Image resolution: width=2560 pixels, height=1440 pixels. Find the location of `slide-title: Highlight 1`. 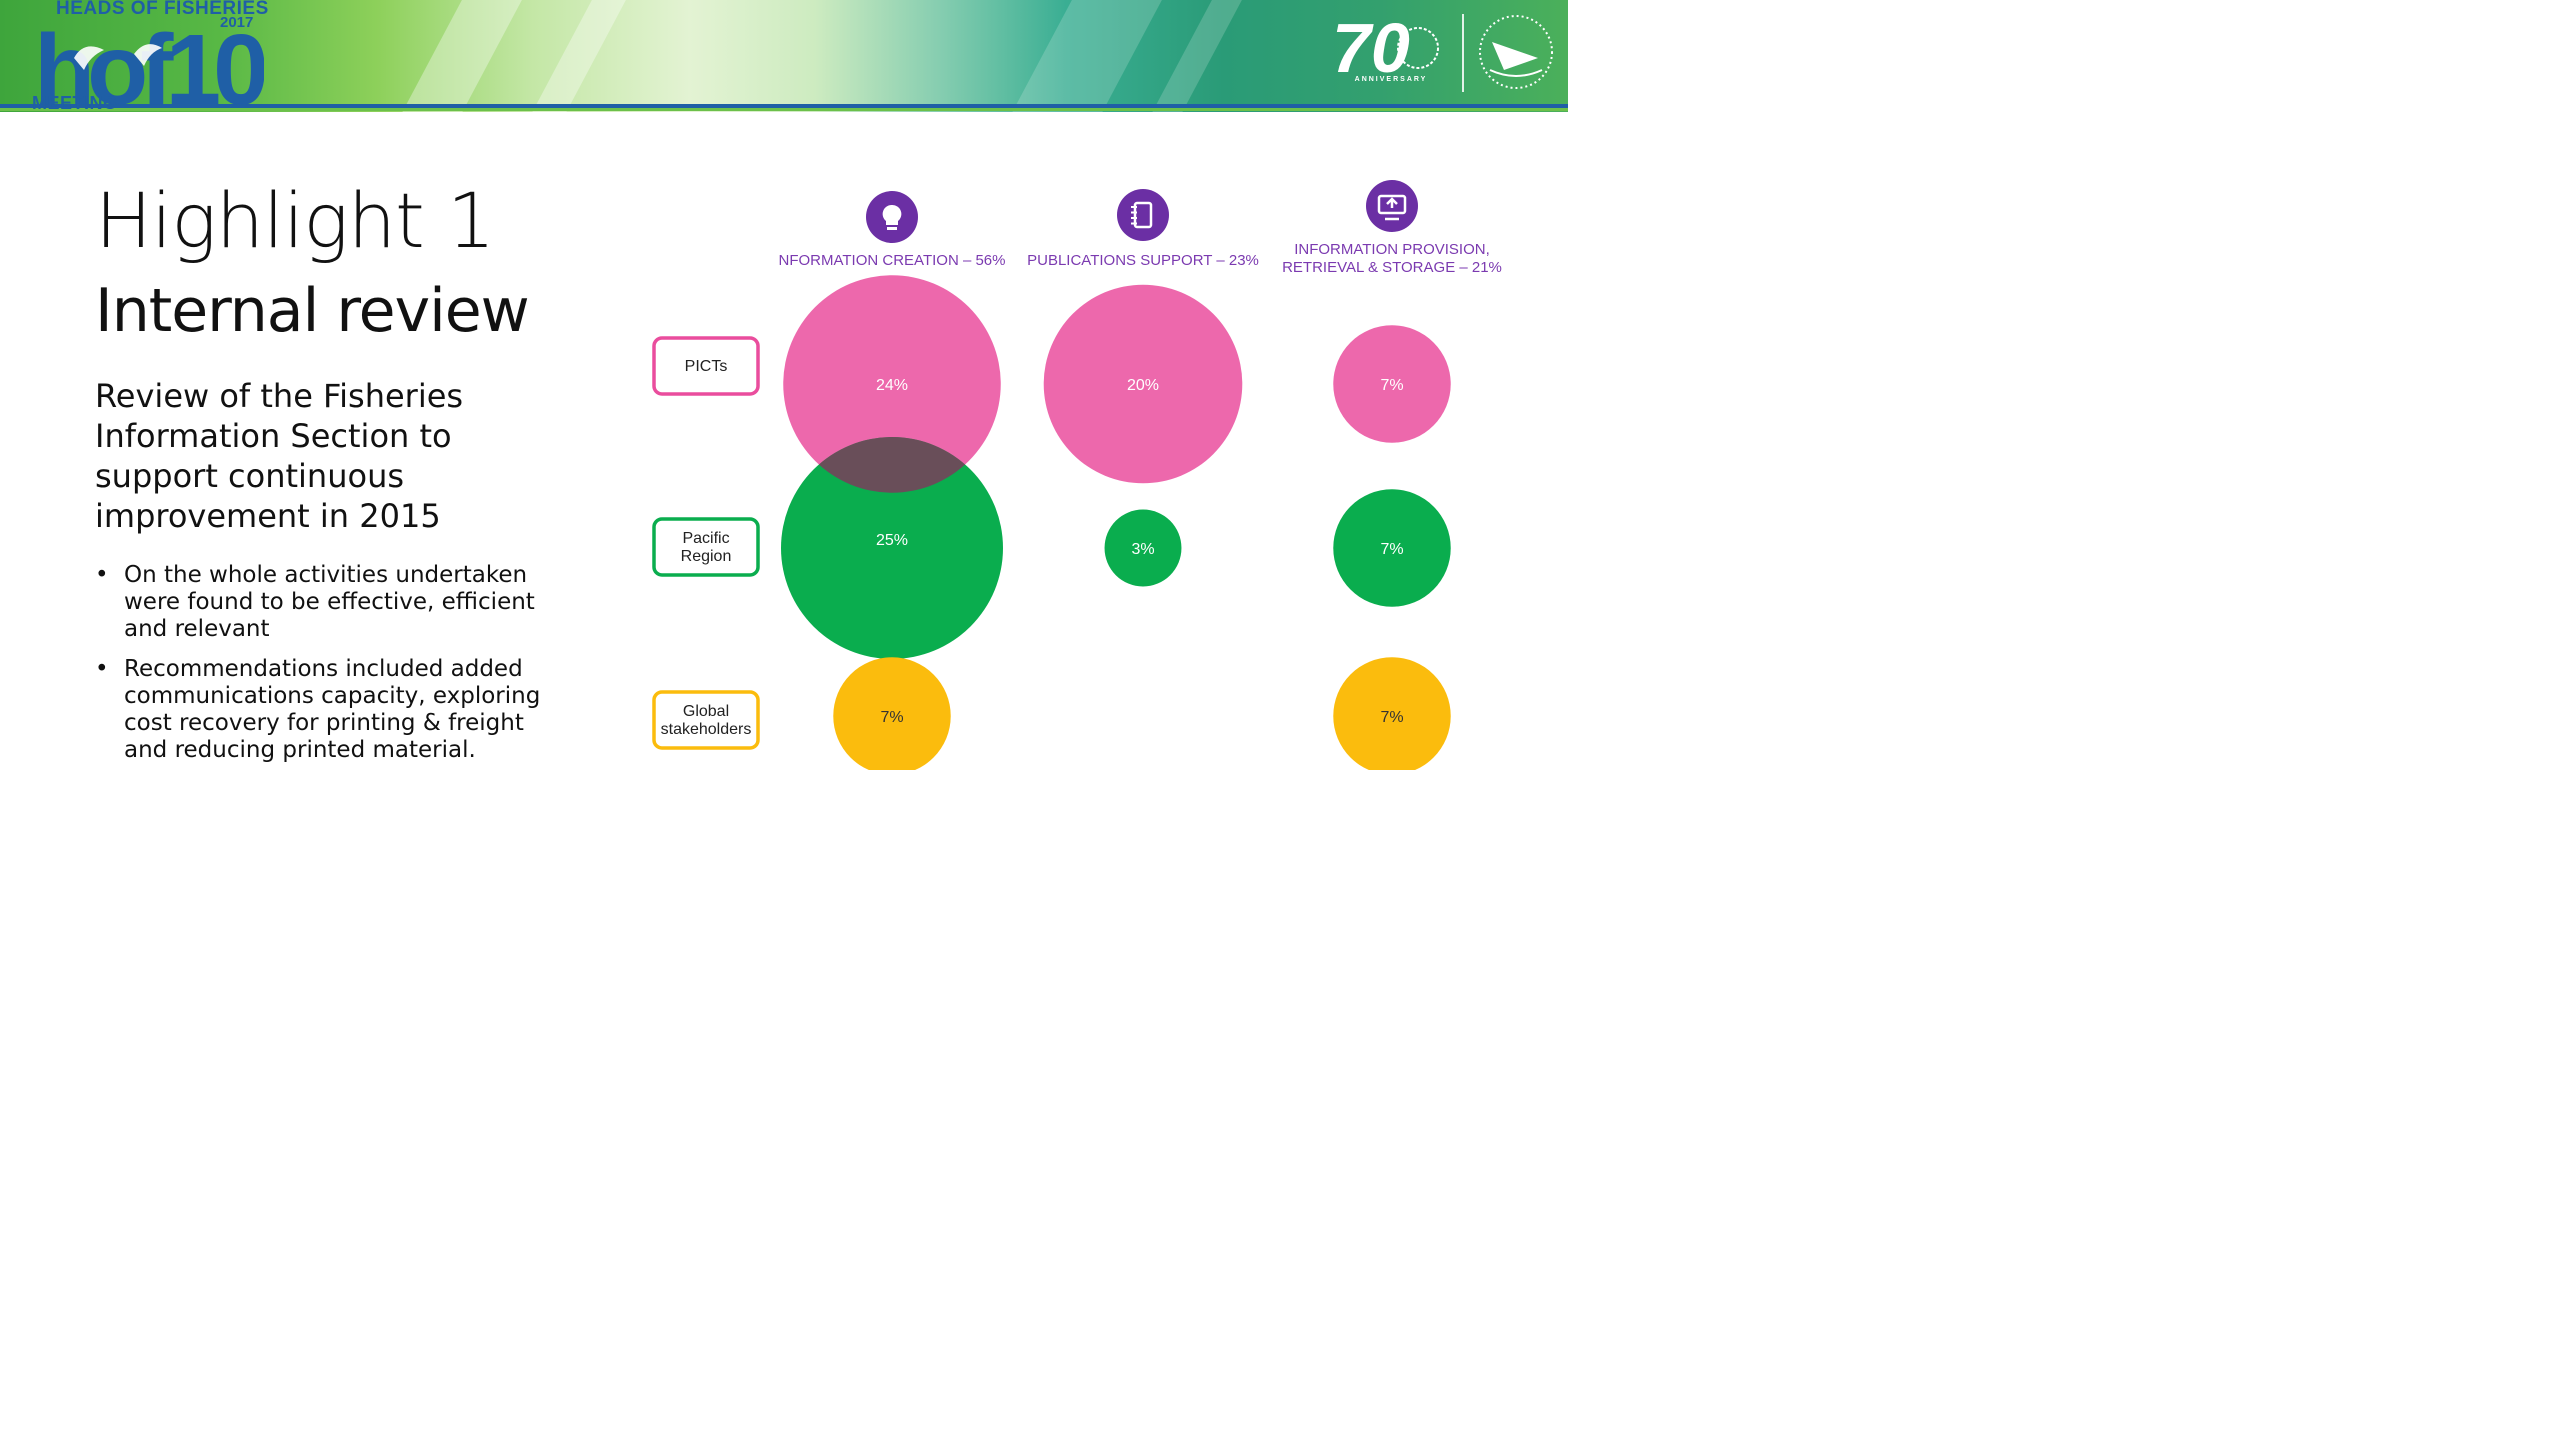

slide-title: Highlight 1 is located at coordinates (295, 220).